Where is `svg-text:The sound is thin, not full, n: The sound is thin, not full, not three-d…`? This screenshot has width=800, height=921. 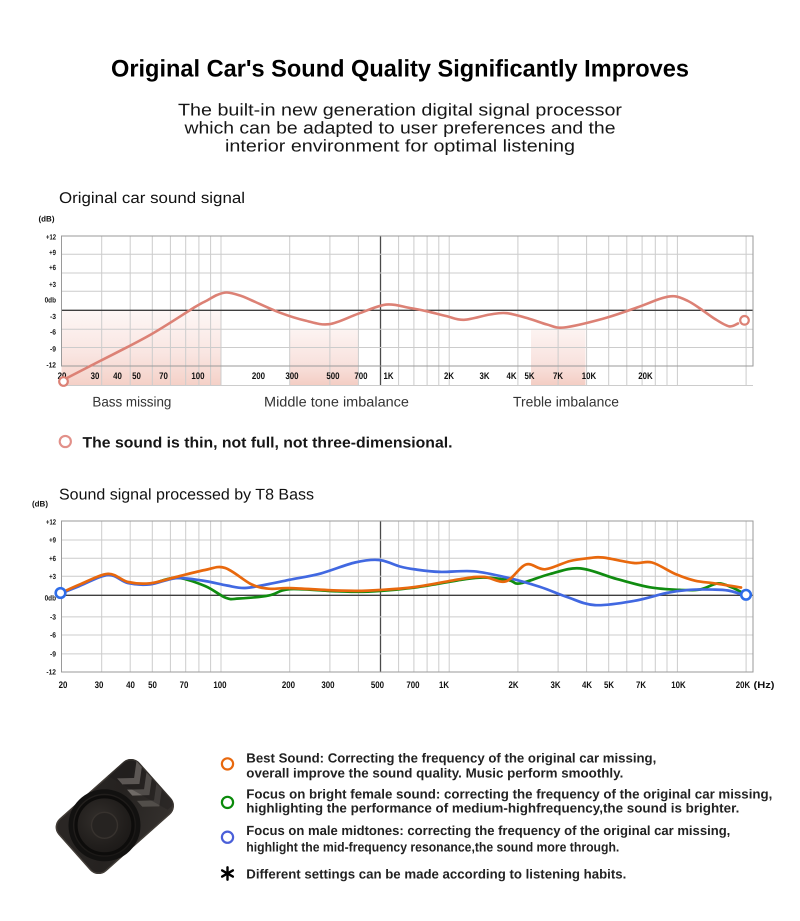 svg-text:The sound is thin, not full, n: The sound is thin, not full, not three-d… is located at coordinates (268, 442).